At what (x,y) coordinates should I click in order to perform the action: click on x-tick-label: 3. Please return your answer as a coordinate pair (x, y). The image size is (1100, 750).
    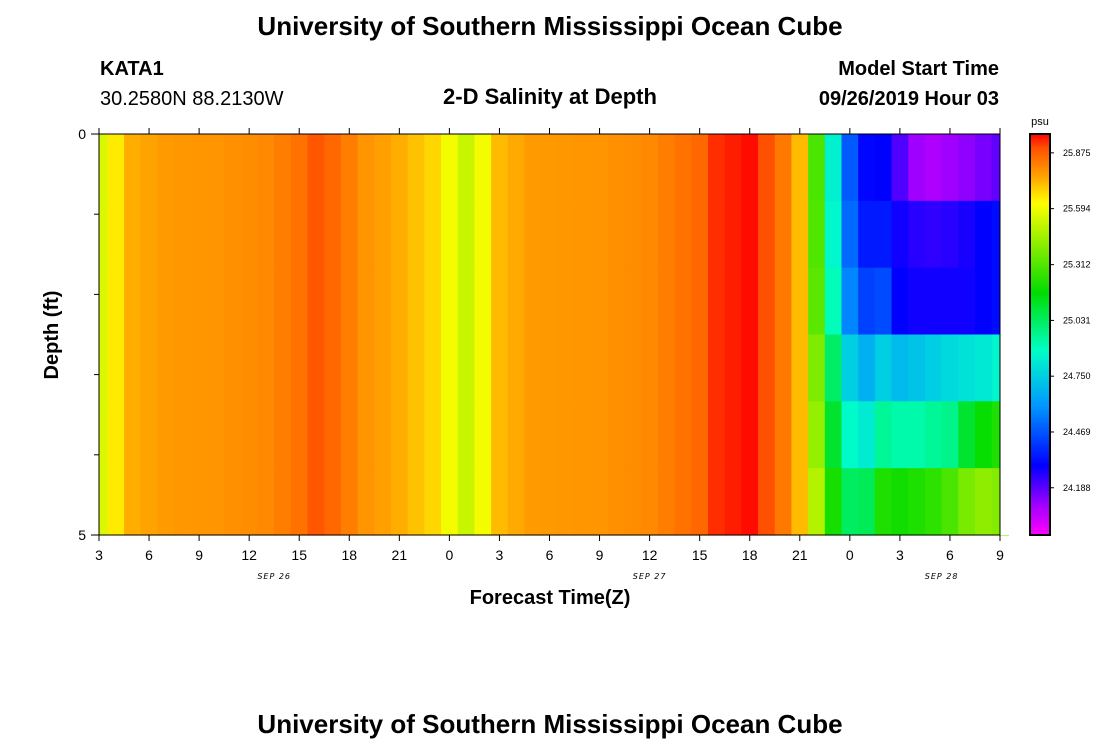
    Looking at the image, I should click on (500, 555).